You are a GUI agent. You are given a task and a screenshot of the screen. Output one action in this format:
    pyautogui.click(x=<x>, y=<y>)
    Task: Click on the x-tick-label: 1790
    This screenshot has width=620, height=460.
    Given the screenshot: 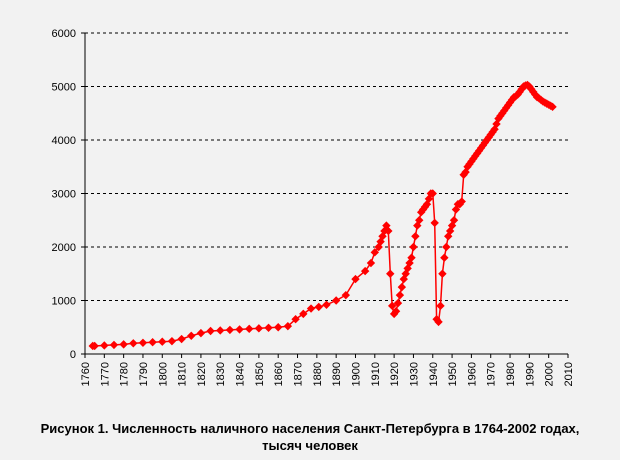 What is the action you would take?
    pyautogui.click(x=144, y=374)
    